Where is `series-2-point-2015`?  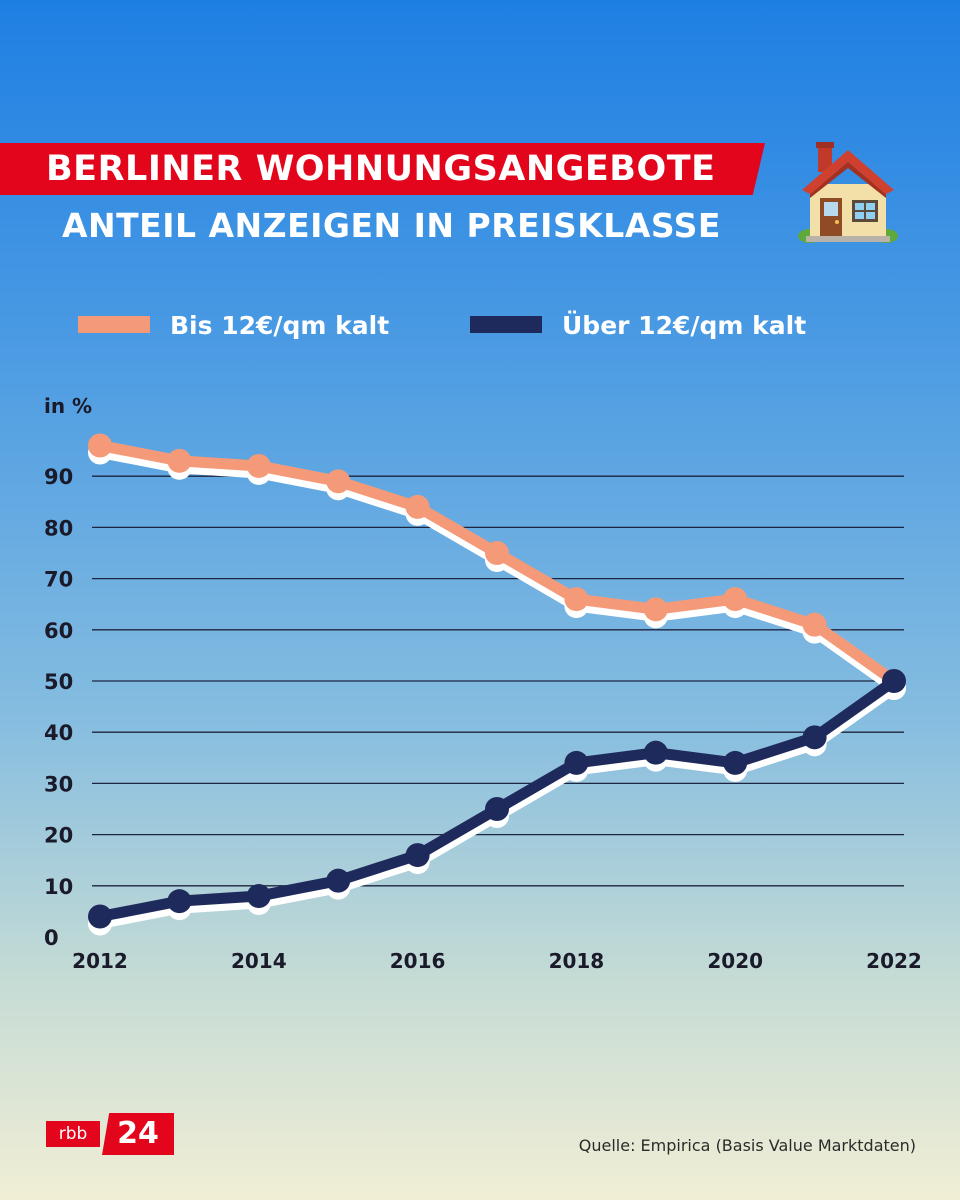
series-2-point-2015 is located at coordinates (338, 880).